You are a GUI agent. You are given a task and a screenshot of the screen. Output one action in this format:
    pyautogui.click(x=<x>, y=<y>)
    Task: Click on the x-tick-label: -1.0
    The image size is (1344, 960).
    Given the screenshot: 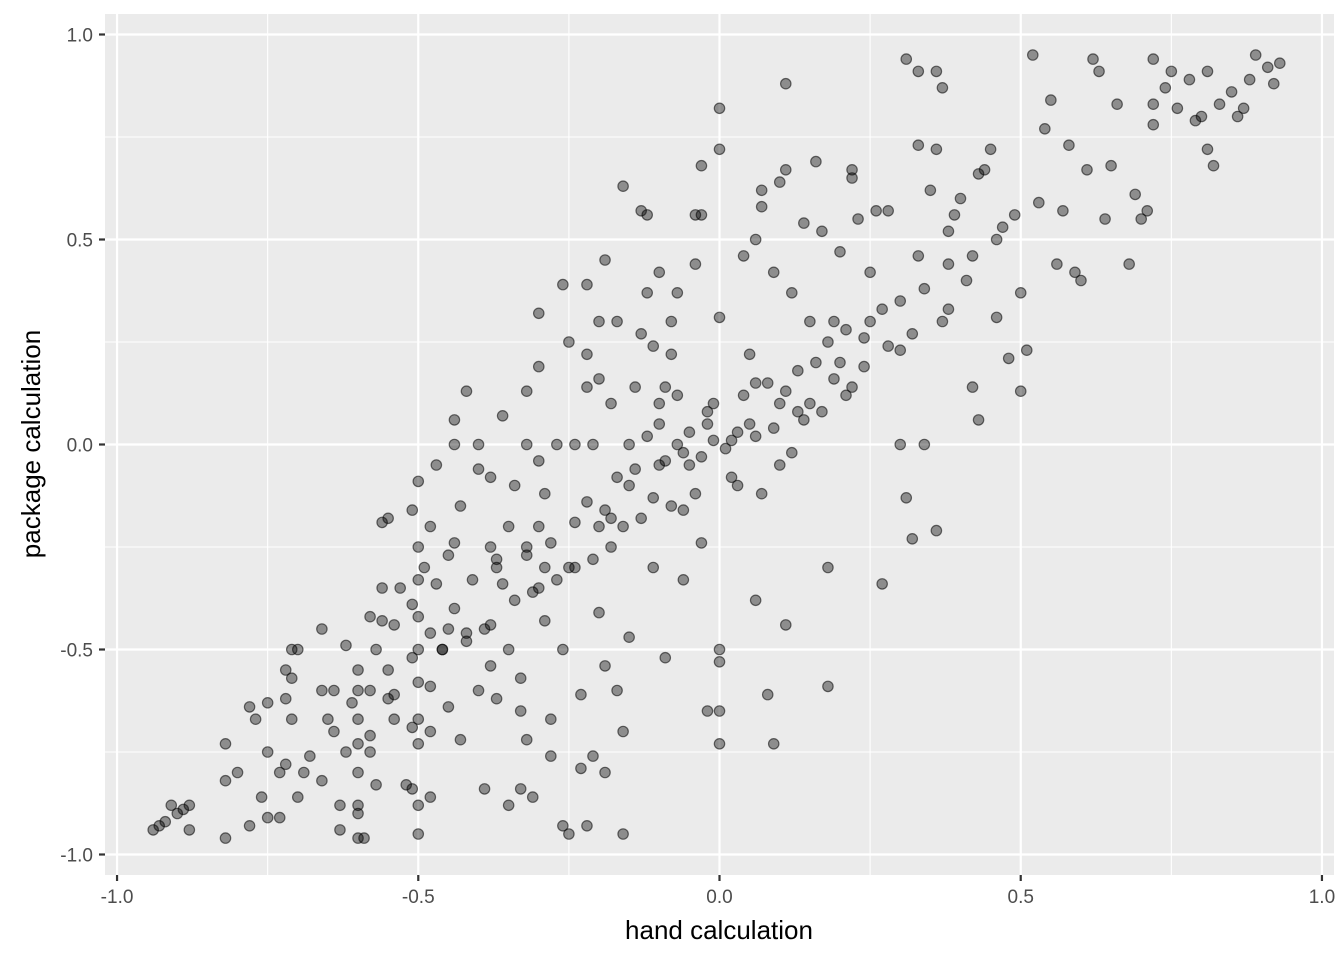 What is the action you would take?
    pyautogui.click(x=117, y=897)
    